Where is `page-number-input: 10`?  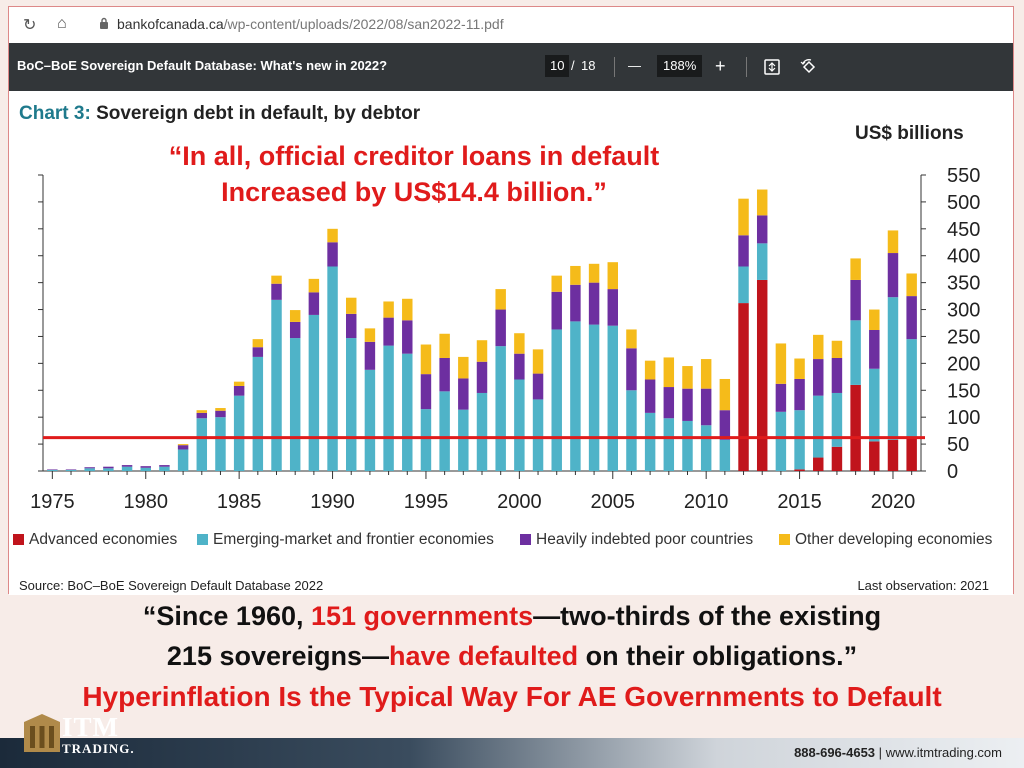 page-number-input: 10 is located at coordinates (557, 66).